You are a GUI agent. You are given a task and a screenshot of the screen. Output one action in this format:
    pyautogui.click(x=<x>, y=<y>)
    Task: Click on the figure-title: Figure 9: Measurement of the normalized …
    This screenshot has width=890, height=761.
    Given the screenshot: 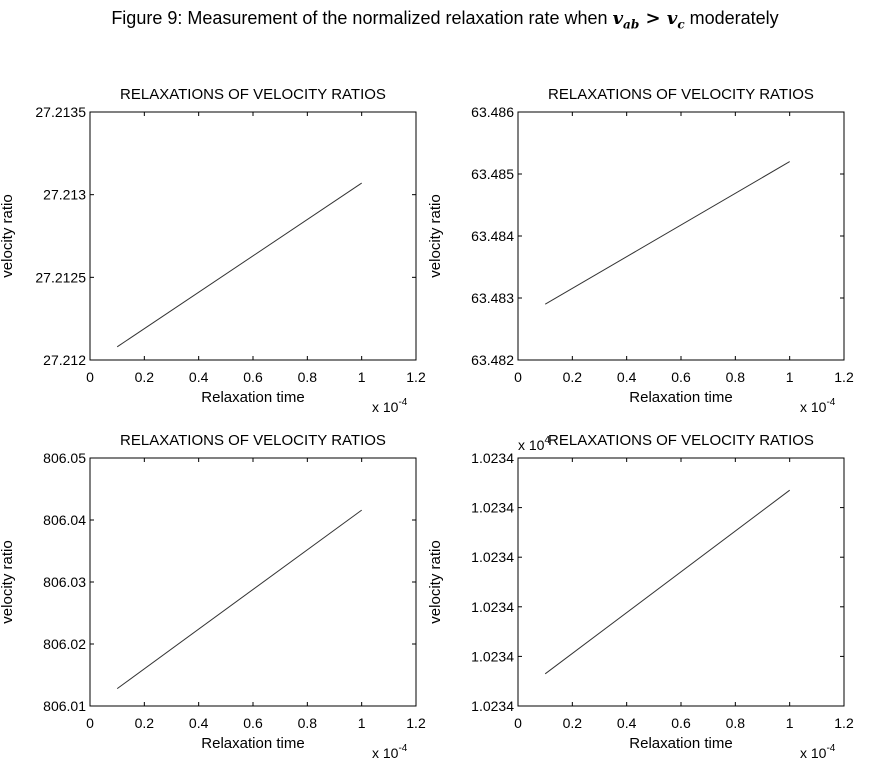 What is the action you would take?
    pyautogui.click(x=445, y=20)
    